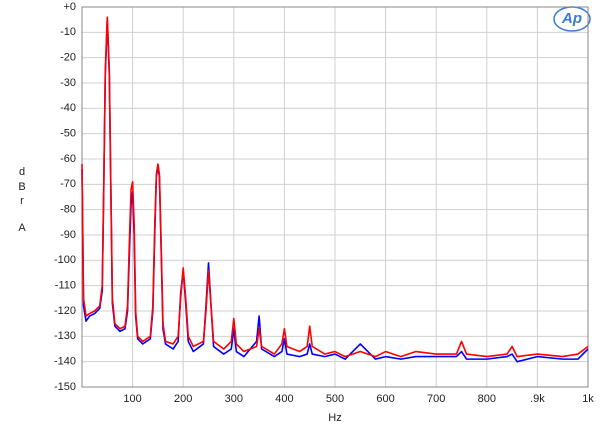  I want to click on x-tick-label: 500, so click(335, 399).